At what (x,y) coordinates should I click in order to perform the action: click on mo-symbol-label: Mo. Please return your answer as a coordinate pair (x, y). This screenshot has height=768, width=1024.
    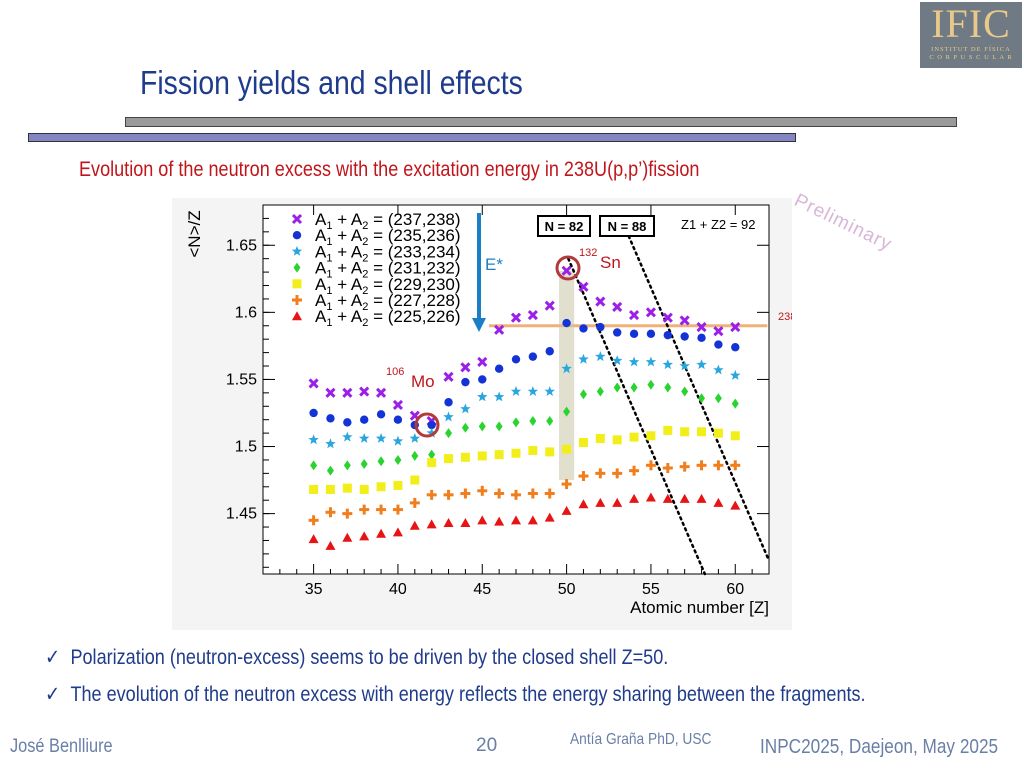
    Looking at the image, I should click on (423, 381).